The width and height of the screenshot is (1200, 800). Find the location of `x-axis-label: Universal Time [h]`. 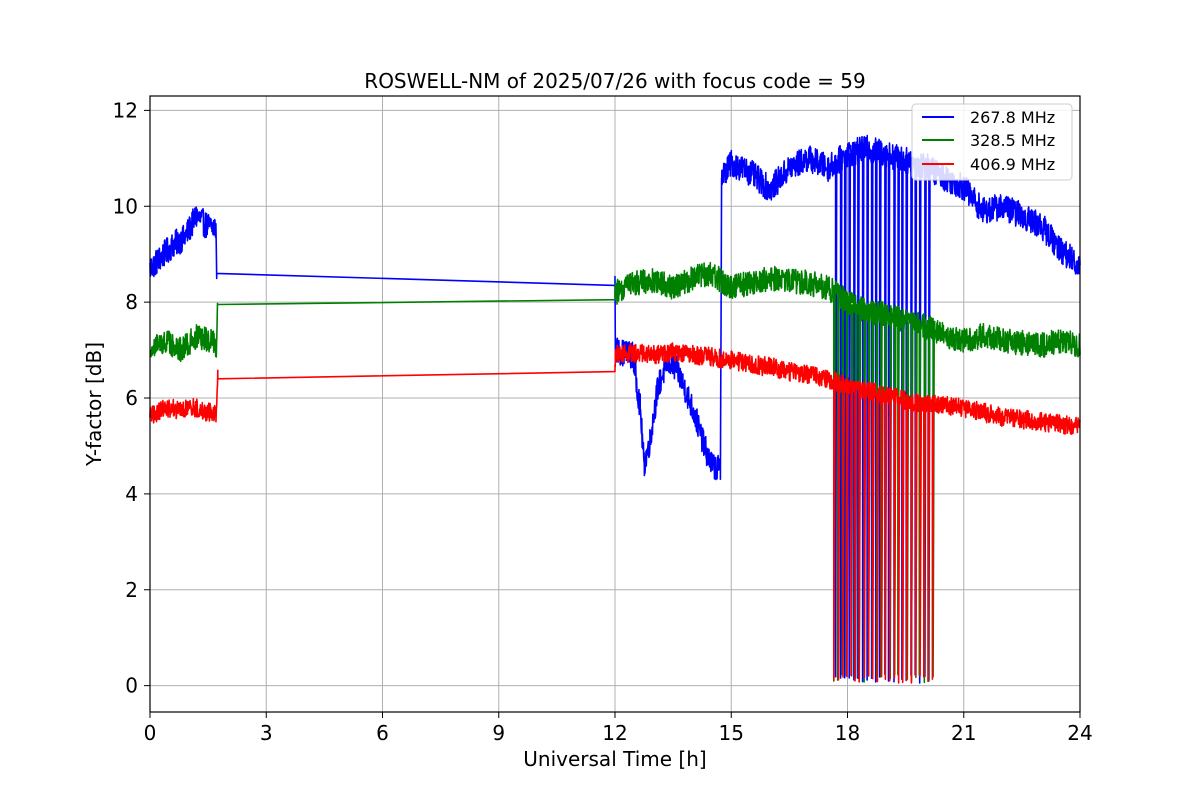

x-axis-label: Universal Time [h] is located at coordinates (614, 759).